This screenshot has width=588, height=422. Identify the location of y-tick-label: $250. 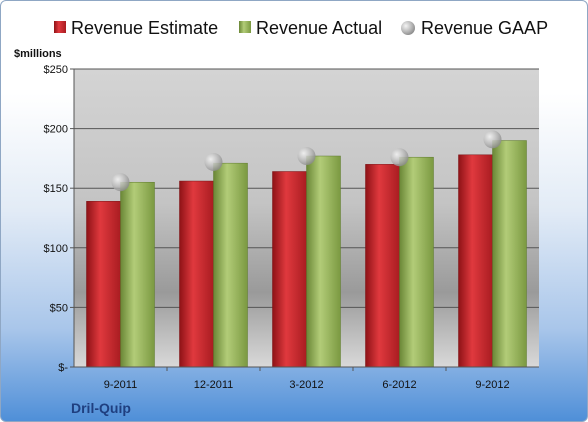
(56, 70).